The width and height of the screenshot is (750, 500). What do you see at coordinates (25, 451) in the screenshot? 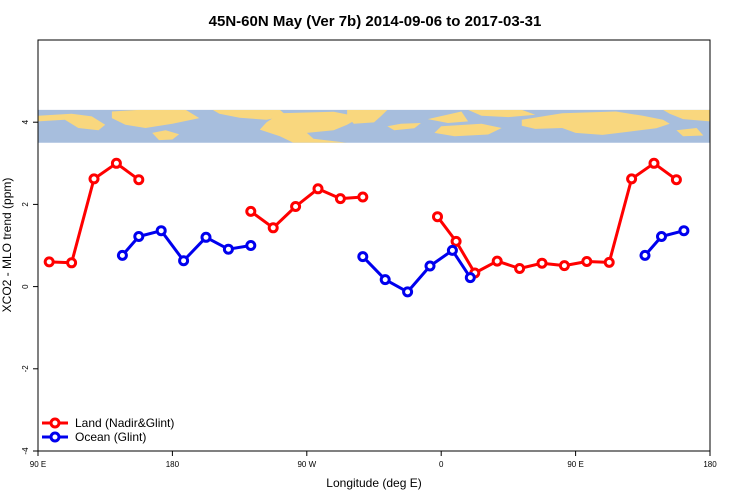
I see `y-tick-label: -4` at bounding box center [25, 451].